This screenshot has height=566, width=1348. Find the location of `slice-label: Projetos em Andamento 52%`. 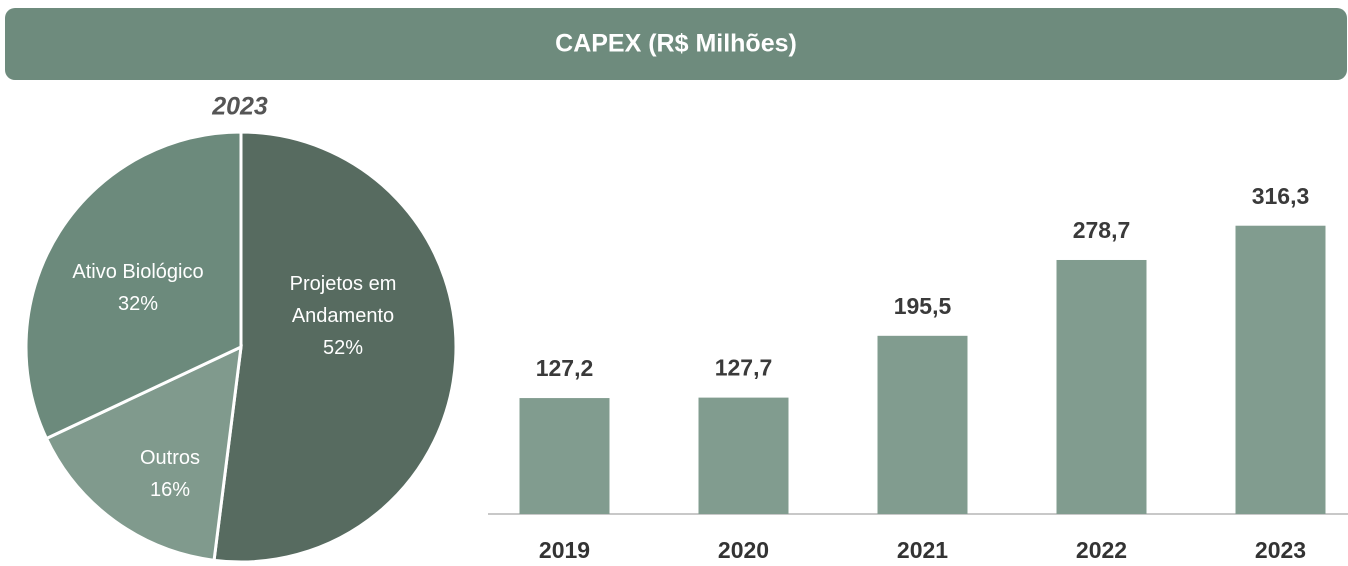

slice-label: Projetos em Andamento 52% is located at coordinates (343, 316).